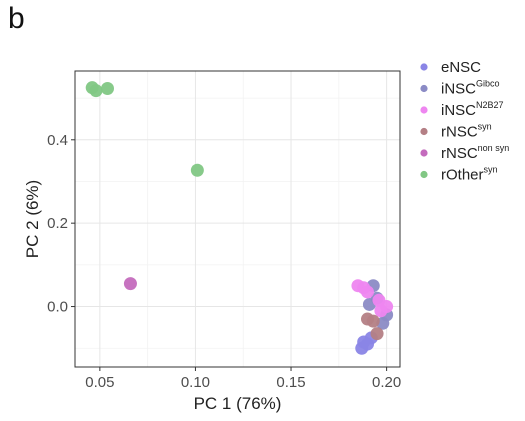 The image size is (525, 421). What do you see at coordinates (466, 131) in the screenshot?
I see `legend-label: rNSCsyn` at bounding box center [466, 131].